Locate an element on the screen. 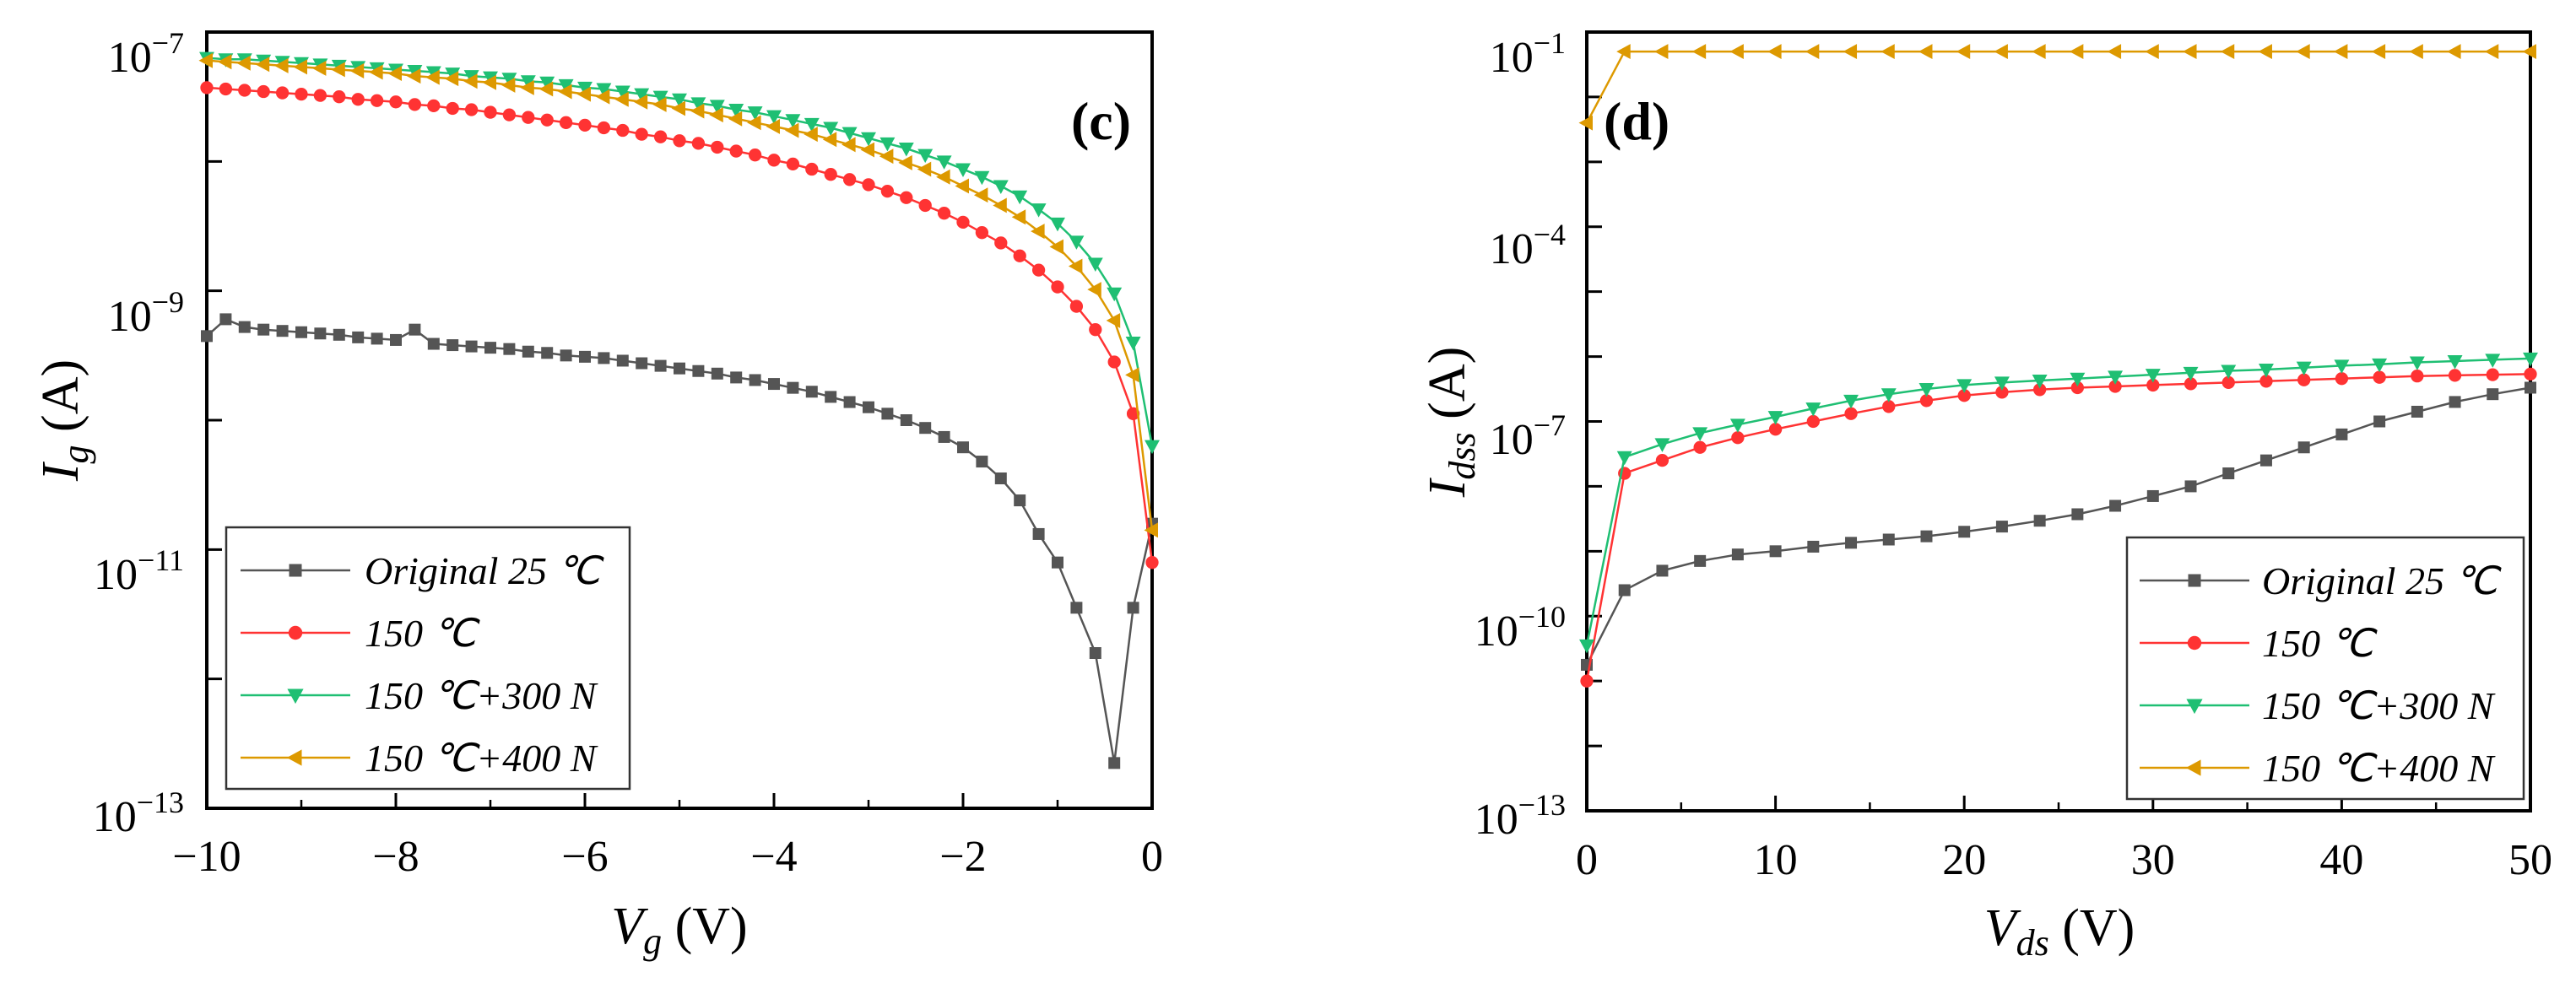 The height and width of the screenshot is (988, 2576). panel-d-x-tick-label: 50 is located at coordinates (2530, 860).